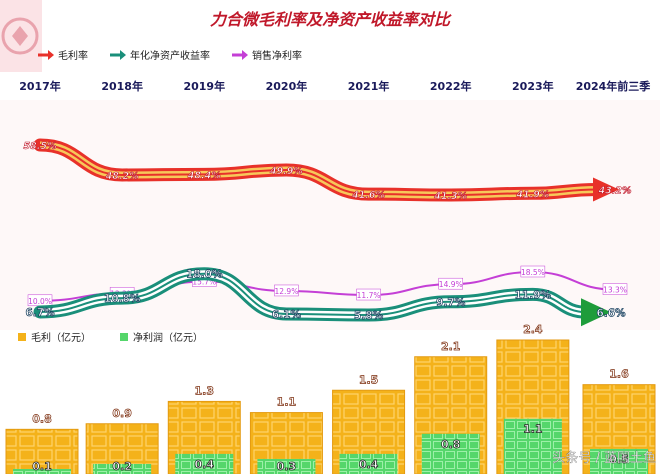 The image size is (660, 474). I want to click on logo, so click(21, 36).